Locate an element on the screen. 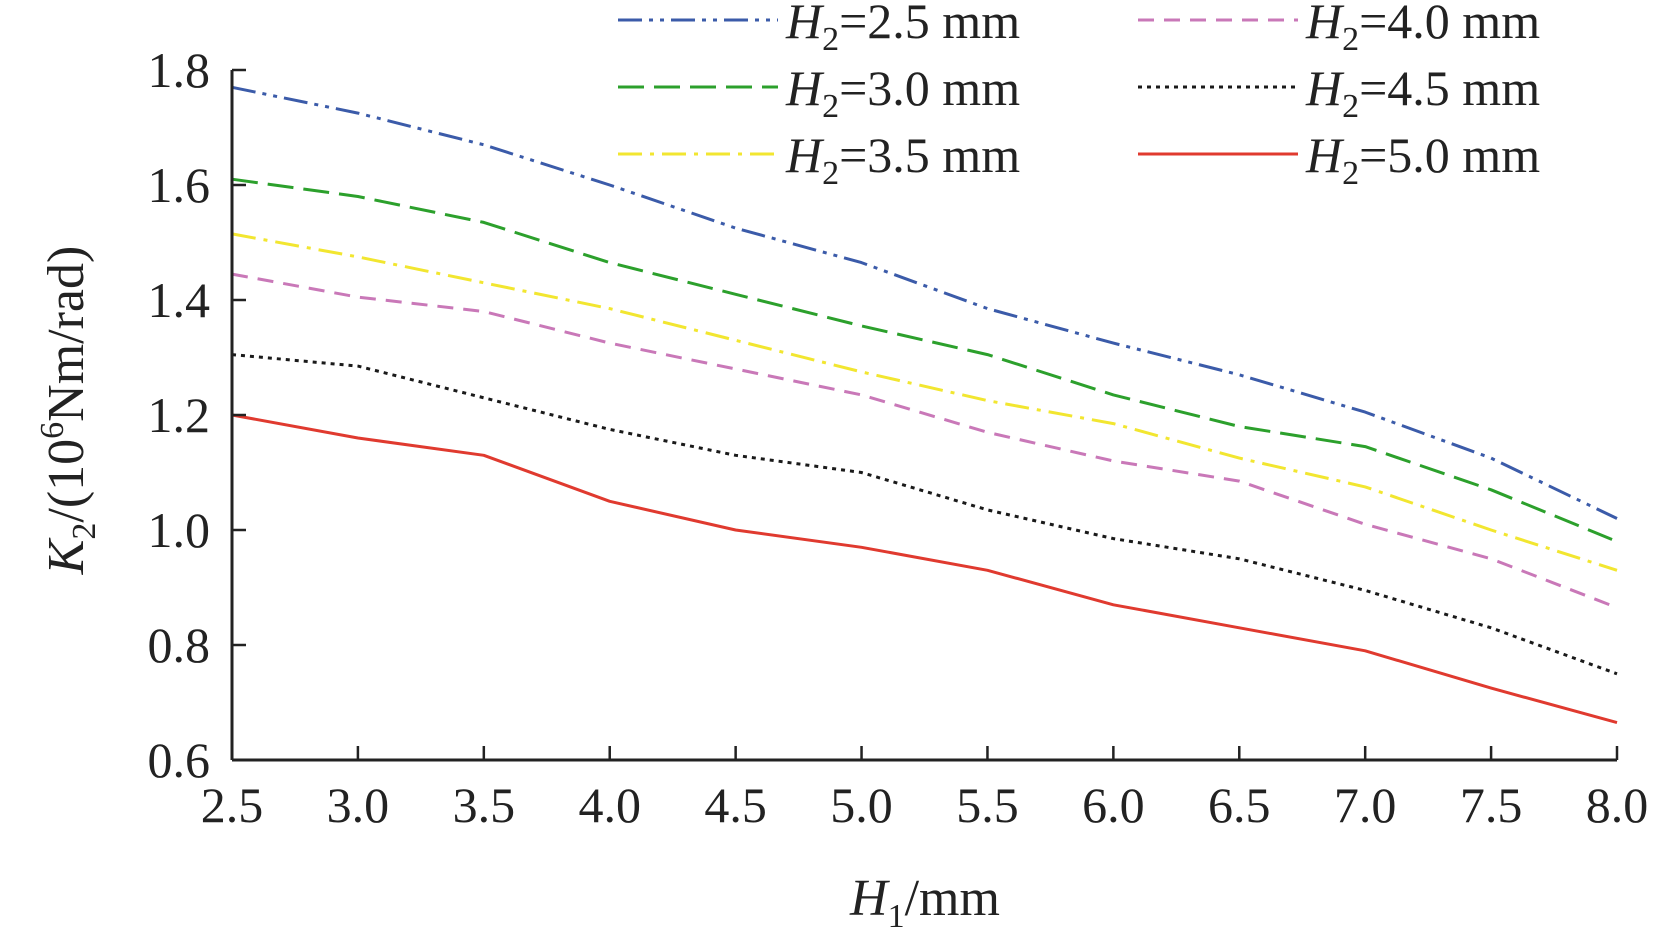 The height and width of the screenshot is (950, 1665). x-tick-label: 7.0 is located at coordinates (1365, 805).